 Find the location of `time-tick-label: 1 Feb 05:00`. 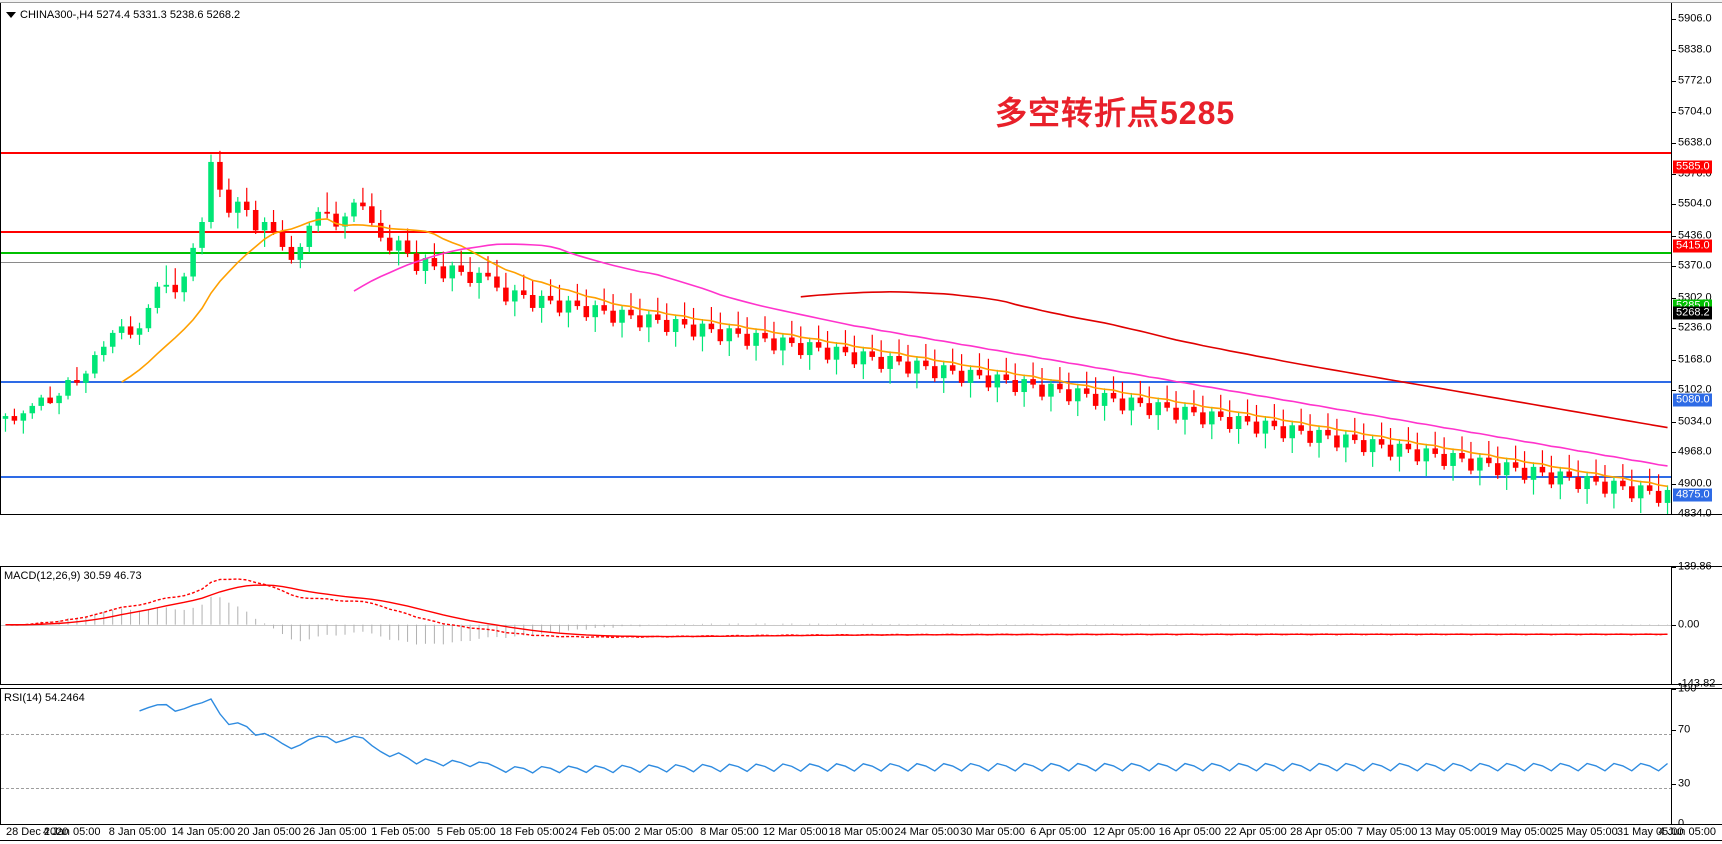

time-tick-label: 1 Feb 05:00 is located at coordinates (400, 832).